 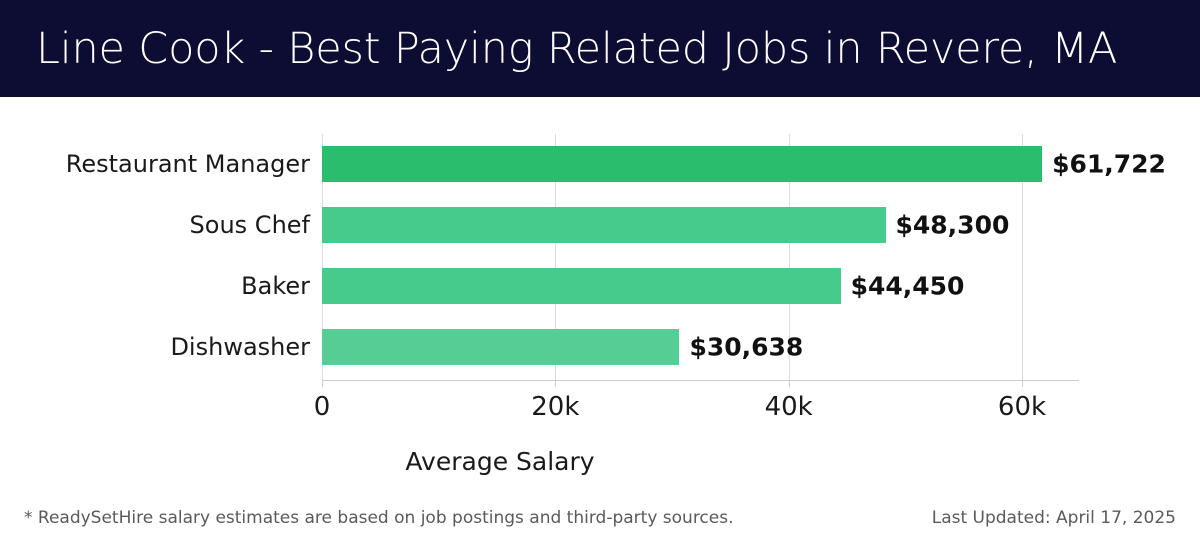 I want to click on x-axis-title-text: Average Salary, so click(x=500, y=461).